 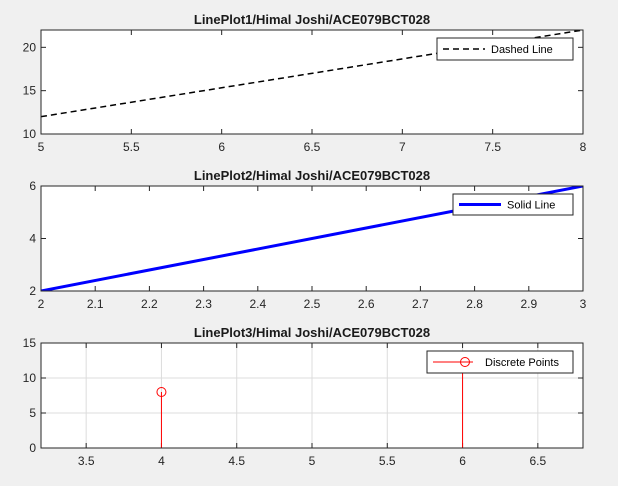 What do you see at coordinates (366, 304) in the screenshot?
I see `x-tick-label: 2.6` at bounding box center [366, 304].